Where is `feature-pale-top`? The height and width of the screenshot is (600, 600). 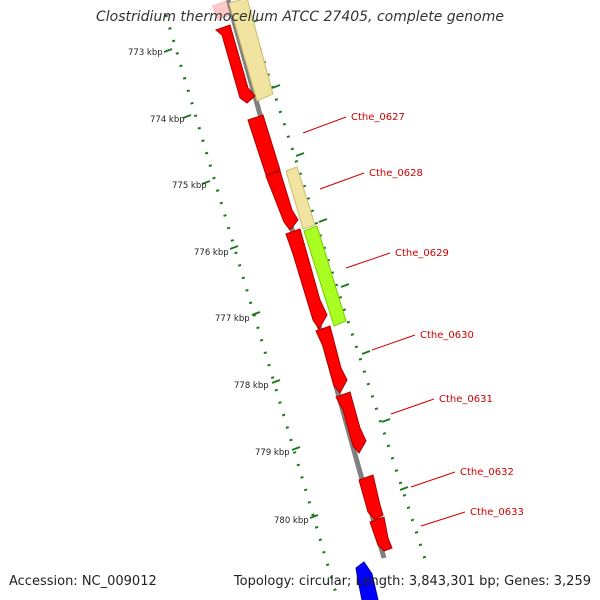 feature-pale-top is located at coordinates (251, 51).